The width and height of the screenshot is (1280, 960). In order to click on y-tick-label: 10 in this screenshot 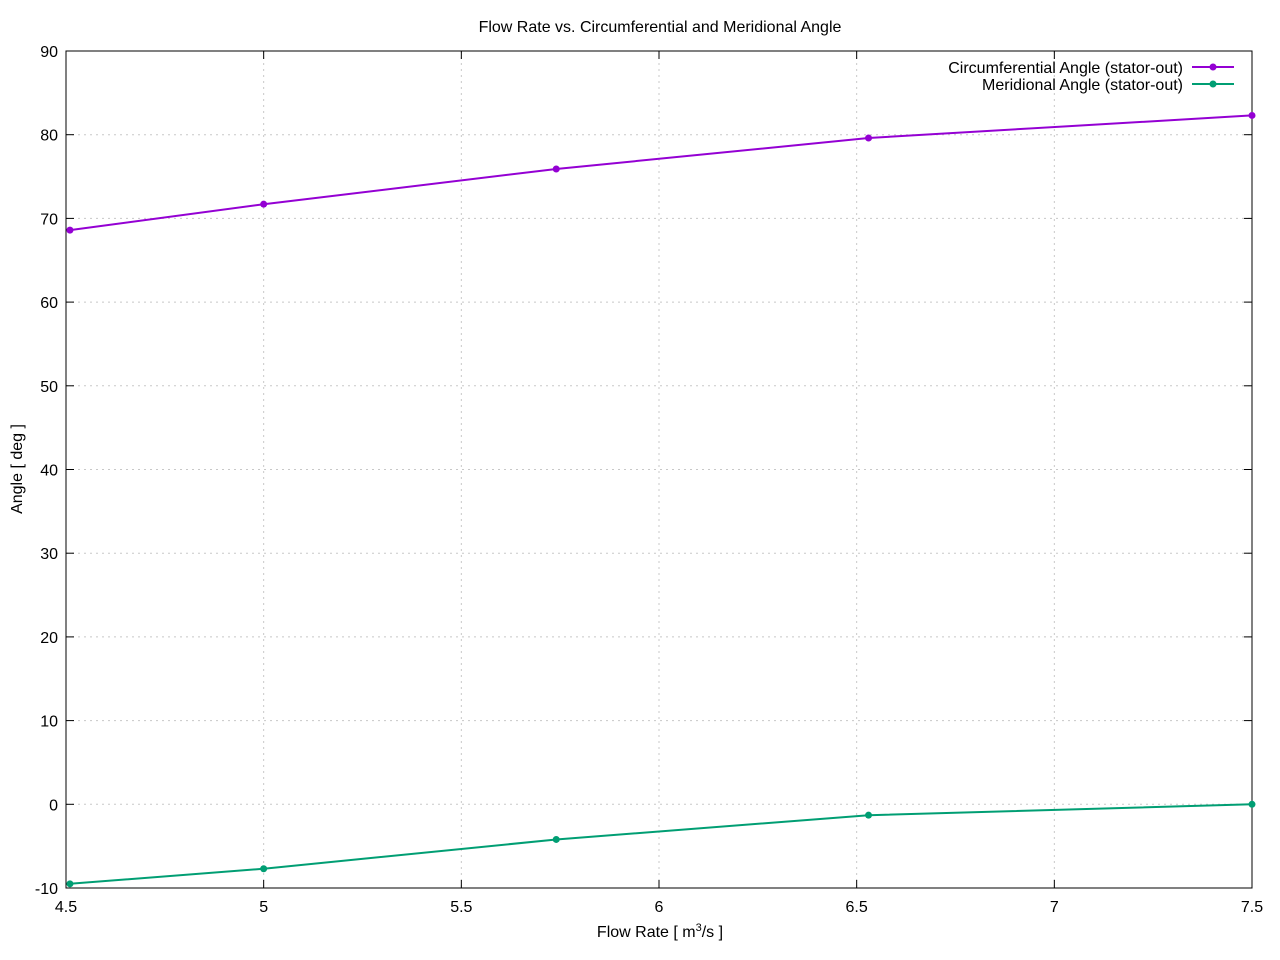, I will do `click(49, 722)`.